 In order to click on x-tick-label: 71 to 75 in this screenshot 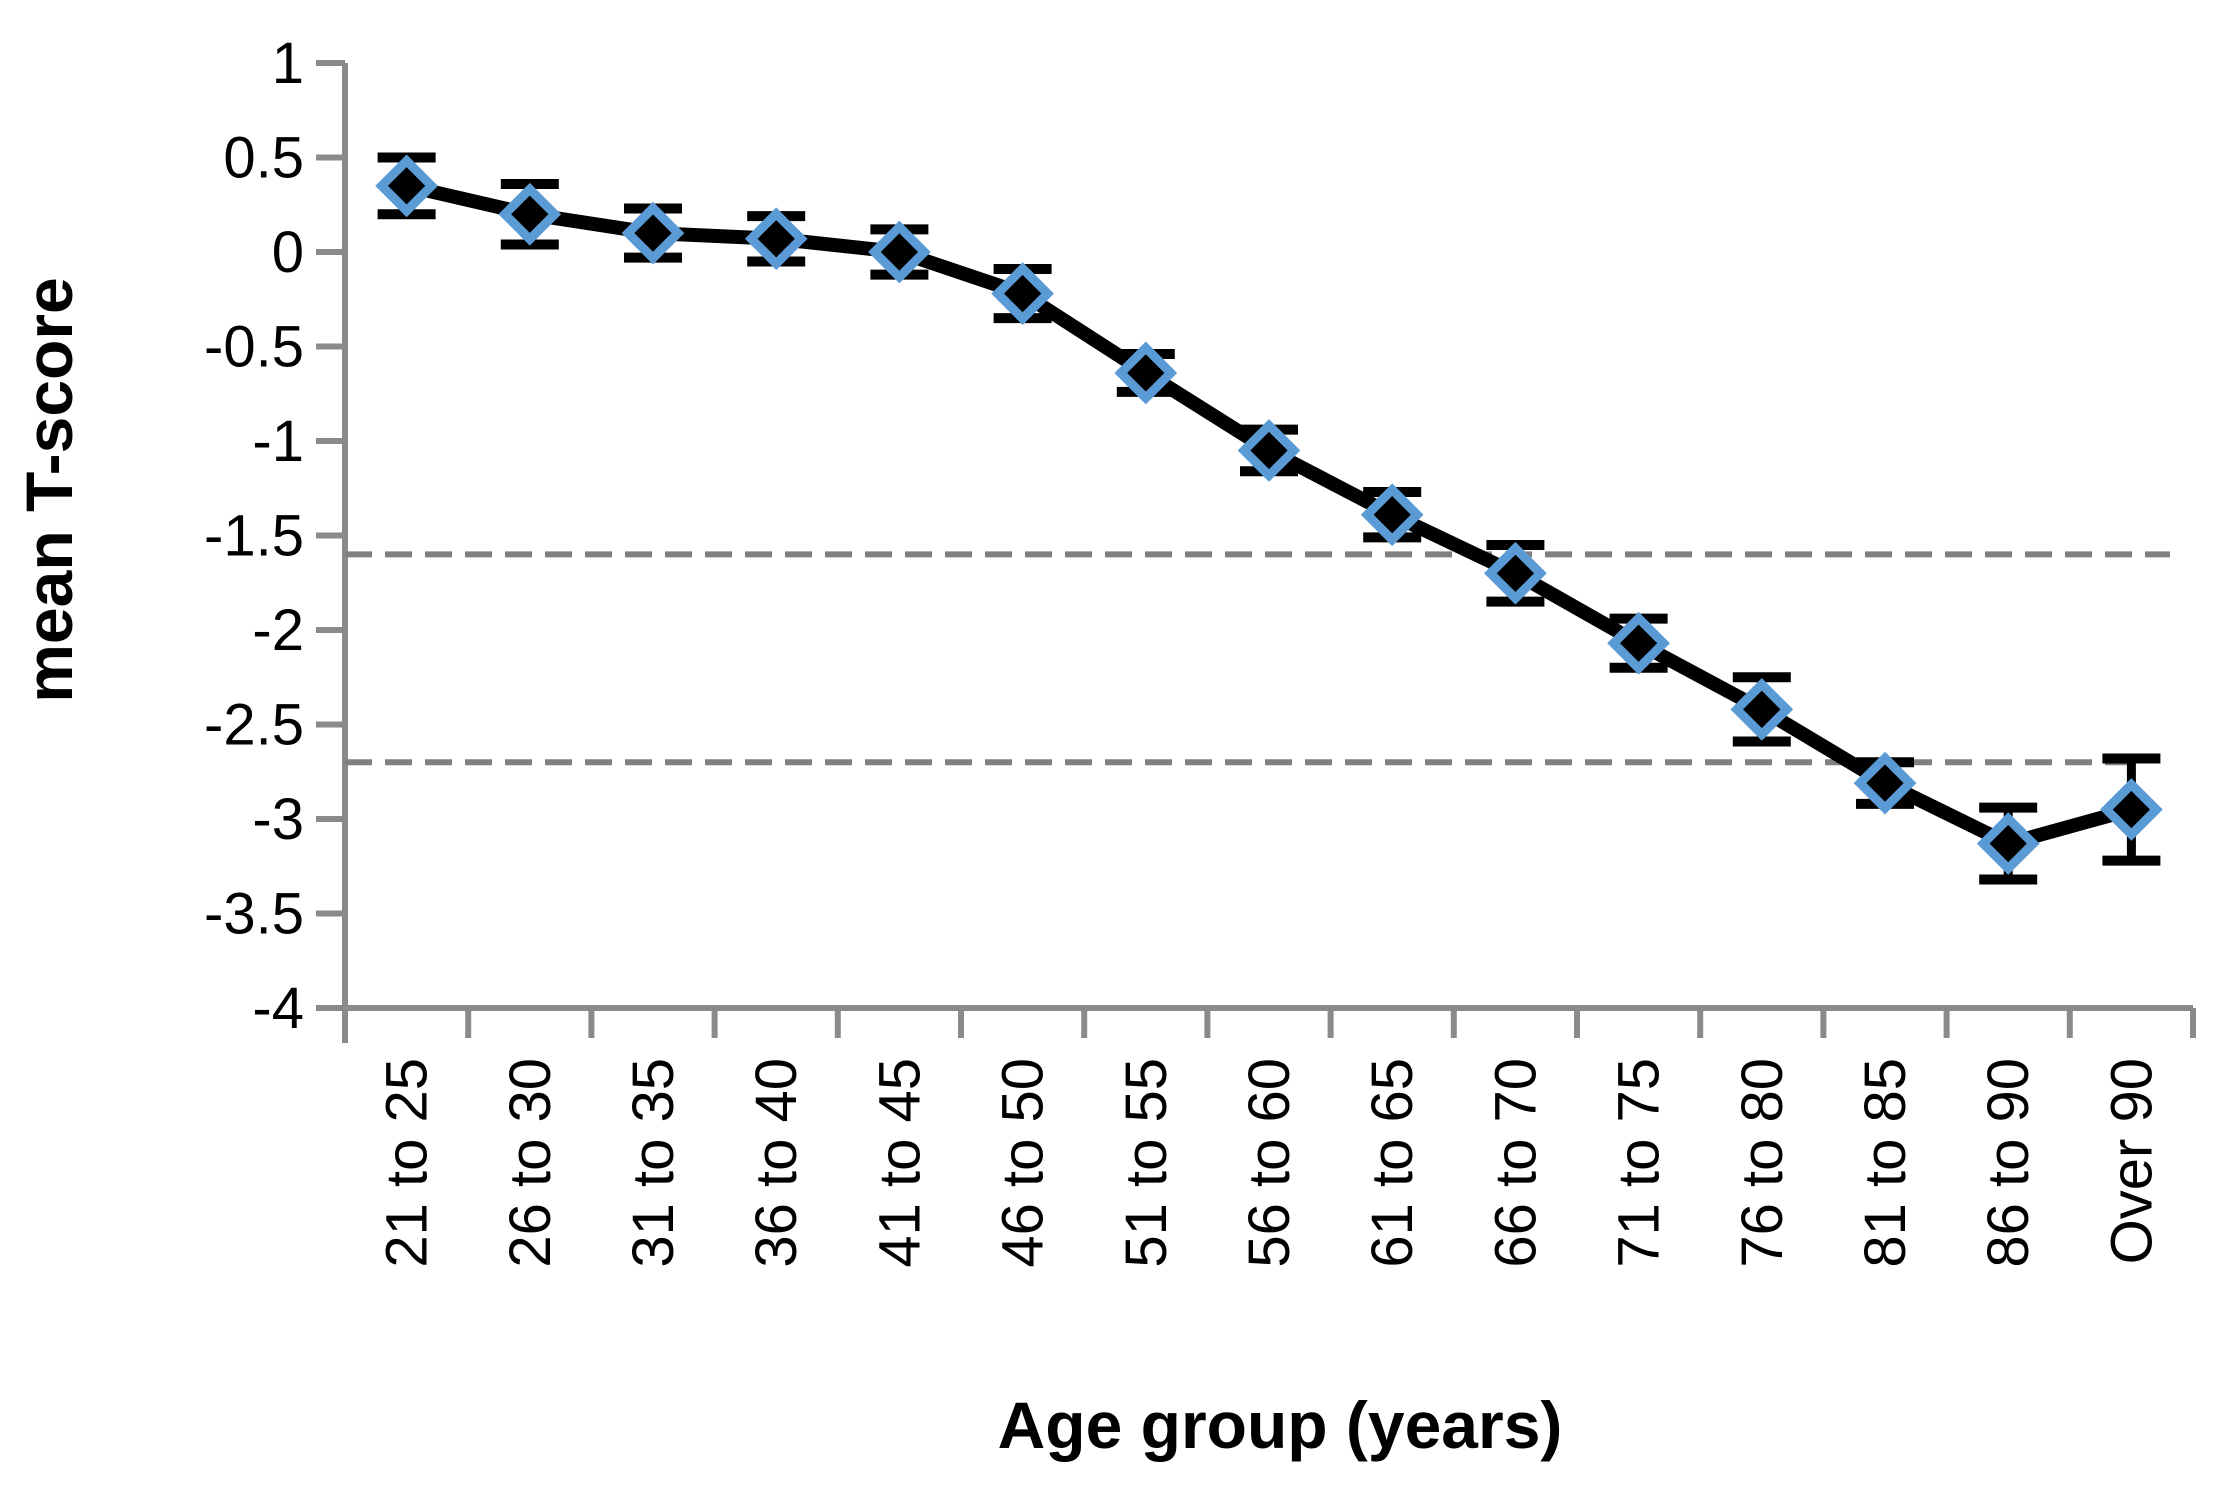, I will do `click(1639, 1163)`.